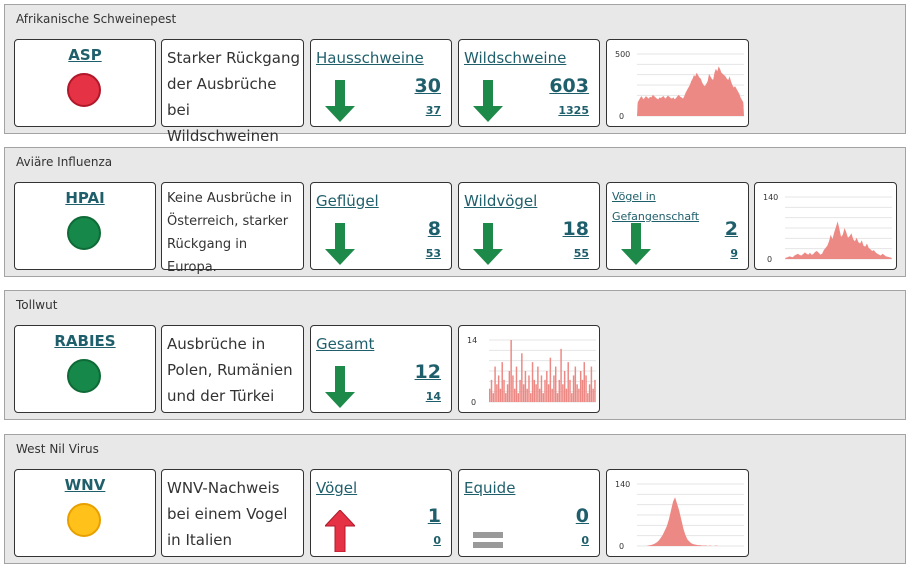  What do you see at coordinates (85, 226) in the screenshot?
I see `disease-card-hpai: HPAI` at bounding box center [85, 226].